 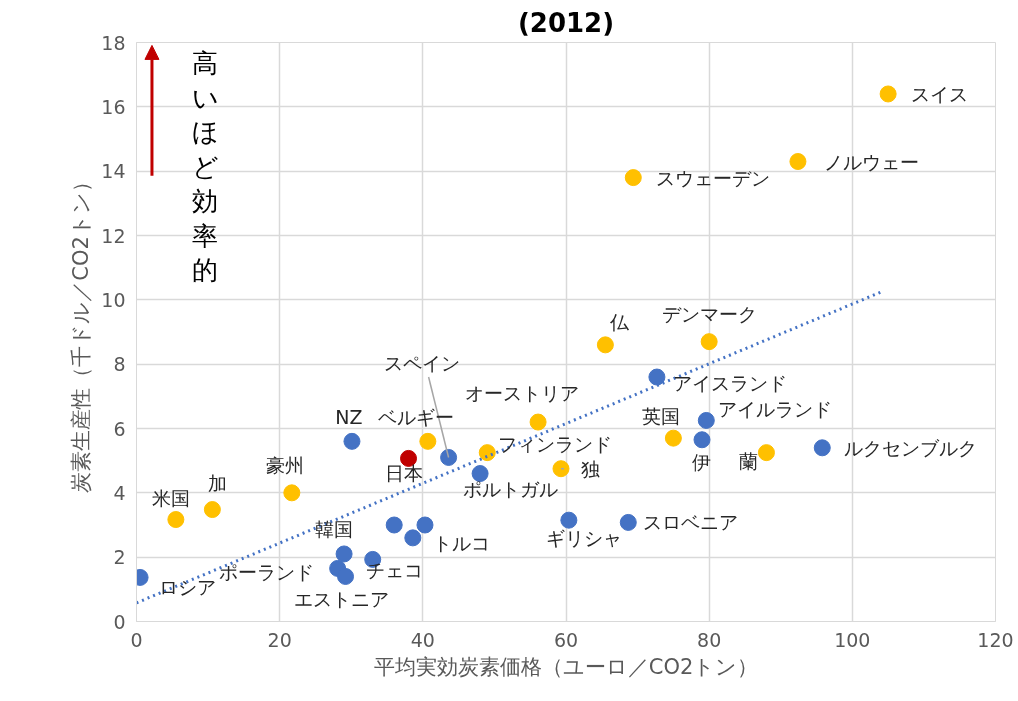 What do you see at coordinates (415, 417) in the screenshot?
I see `annotation: ベルギー` at bounding box center [415, 417].